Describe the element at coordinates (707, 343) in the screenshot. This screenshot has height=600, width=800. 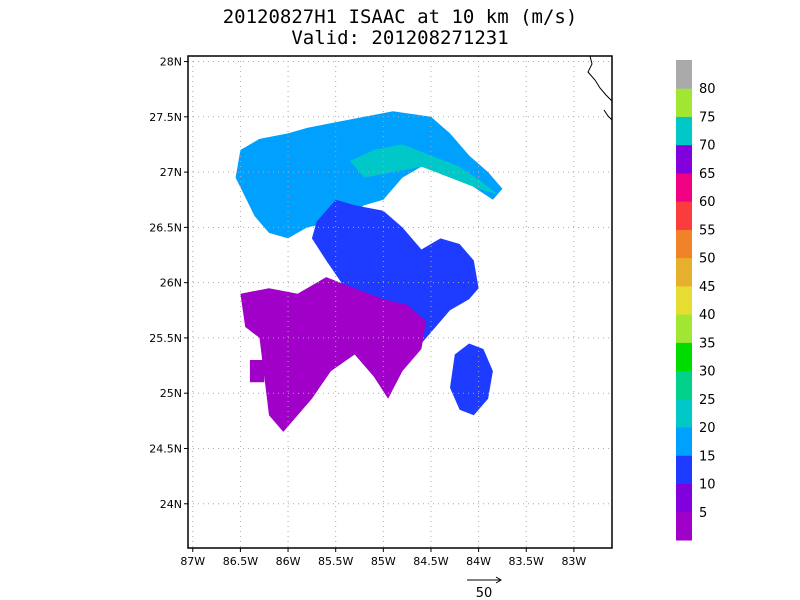
I see `colorbar-label: 35` at that location.